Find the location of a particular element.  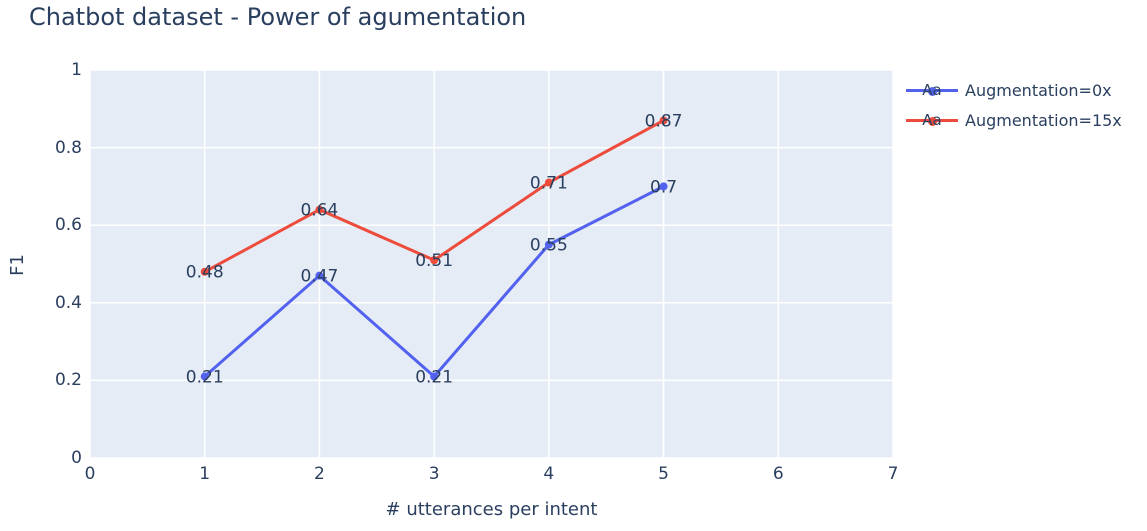

x-tick-label: 7 is located at coordinates (893, 474).